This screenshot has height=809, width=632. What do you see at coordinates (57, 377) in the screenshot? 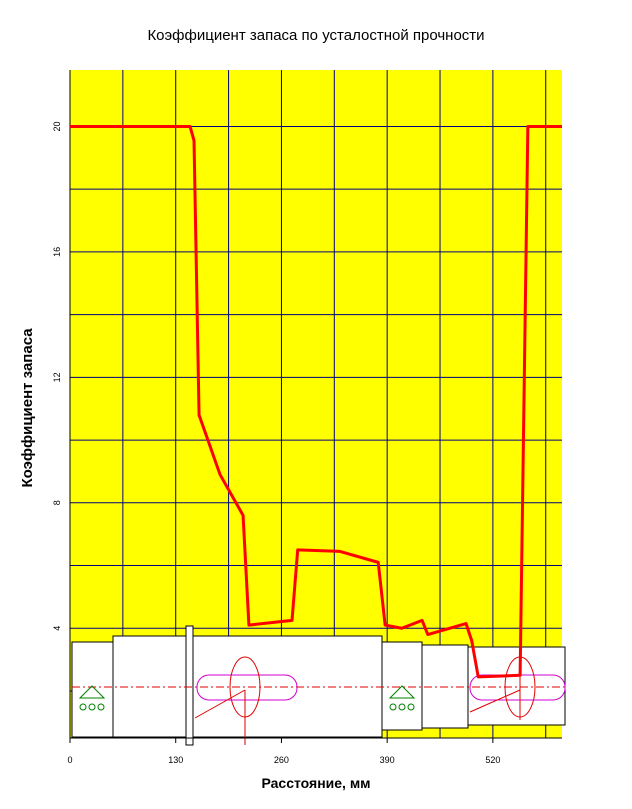
I see `y-tick-label: 12` at bounding box center [57, 377].